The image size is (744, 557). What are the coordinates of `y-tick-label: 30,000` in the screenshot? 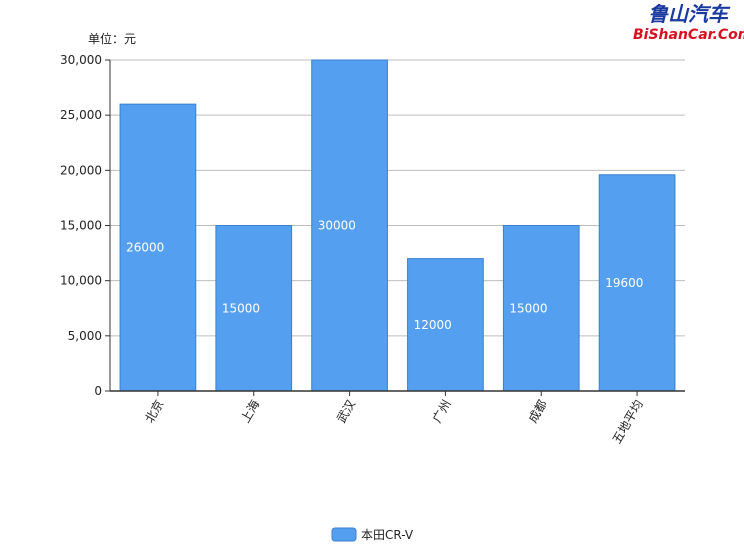 It's located at (81, 60).